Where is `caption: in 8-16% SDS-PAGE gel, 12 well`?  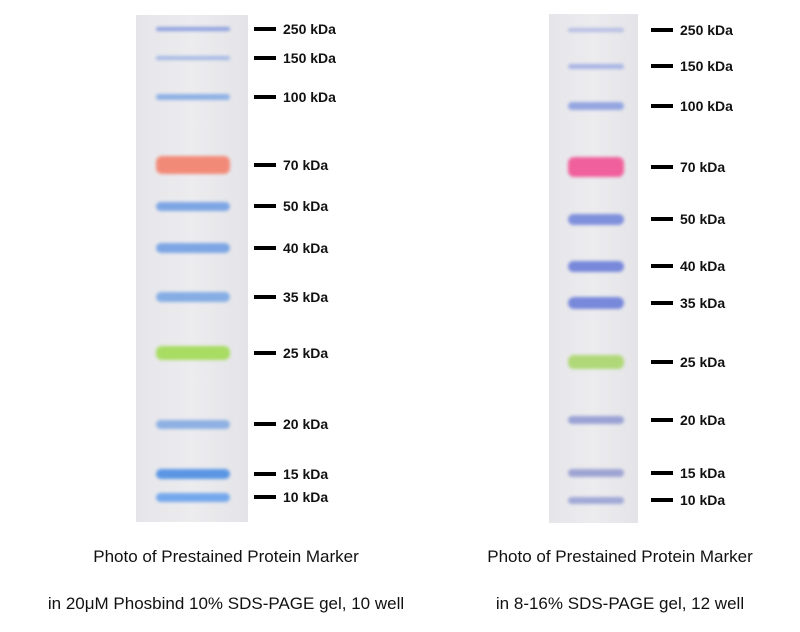
caption: in 8-16% SDS-PAGE gel, 12 well is located at coordinates (620, 603).